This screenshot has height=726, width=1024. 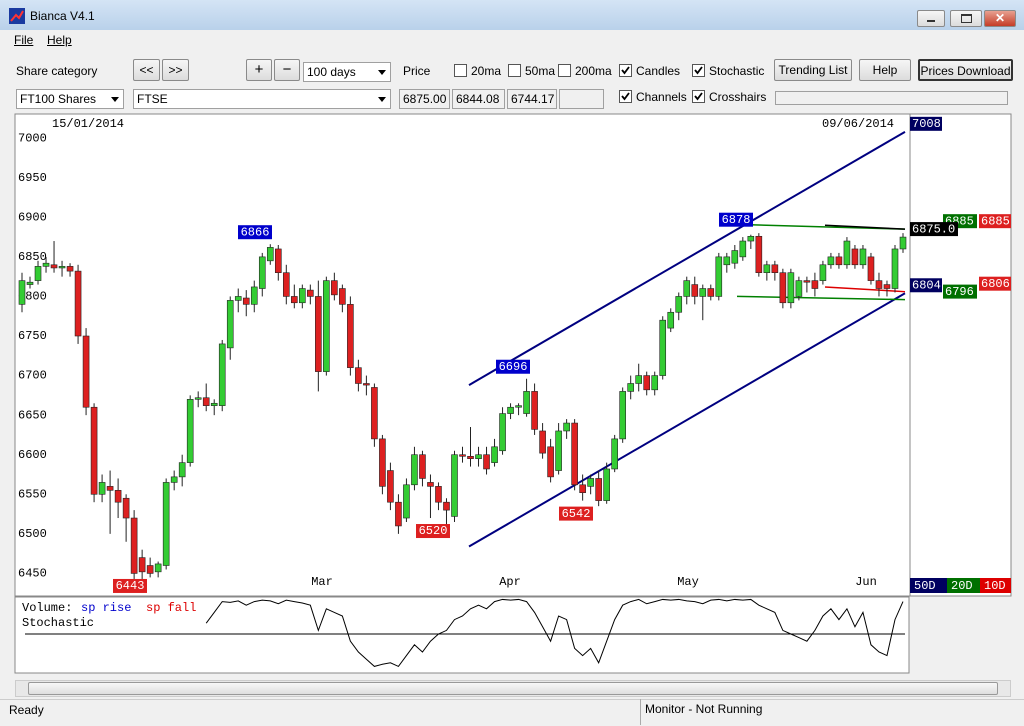 What do you see at coordinates (738, 97) in the screenshot?
I see `checkbox-label: Crosshairs` at bounding box center [738, 97].